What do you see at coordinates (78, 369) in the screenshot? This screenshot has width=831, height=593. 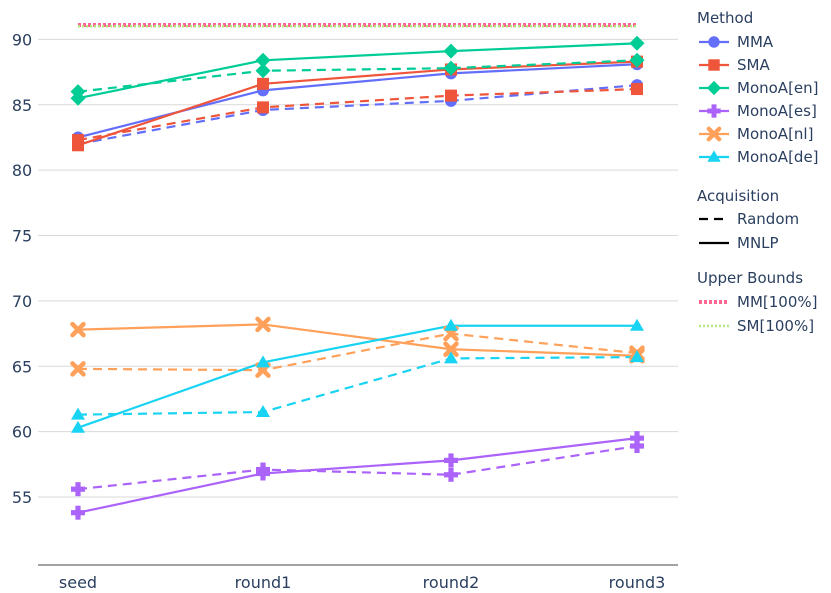 I see `point-monoa-nl-random-seed` at bounding box center [78, 369].